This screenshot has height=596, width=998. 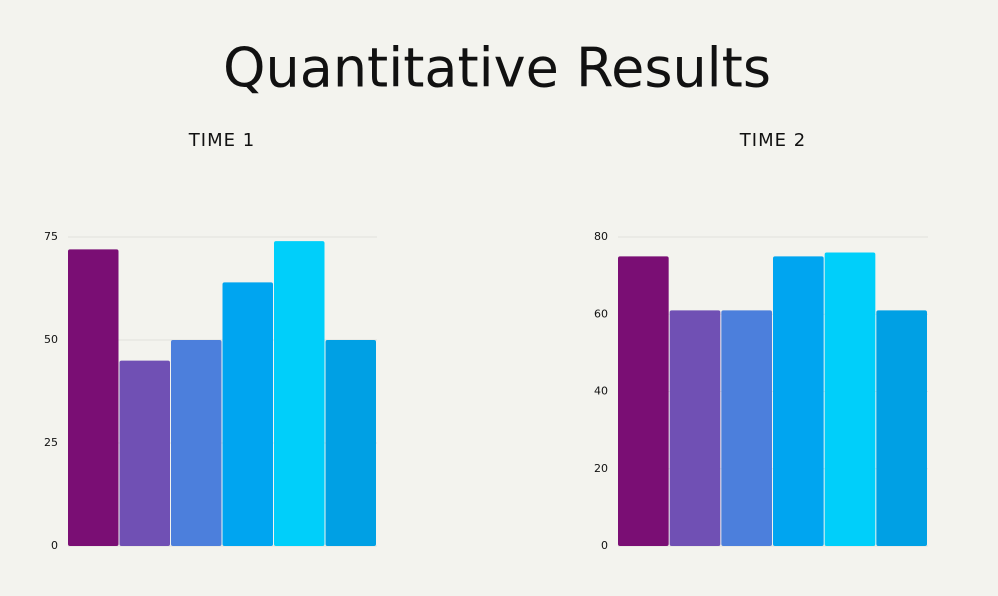 What do you see at coordinates (601, 391) in the screenshot?
I see `y-tick-label: 40` at bounding box center [601, 391].